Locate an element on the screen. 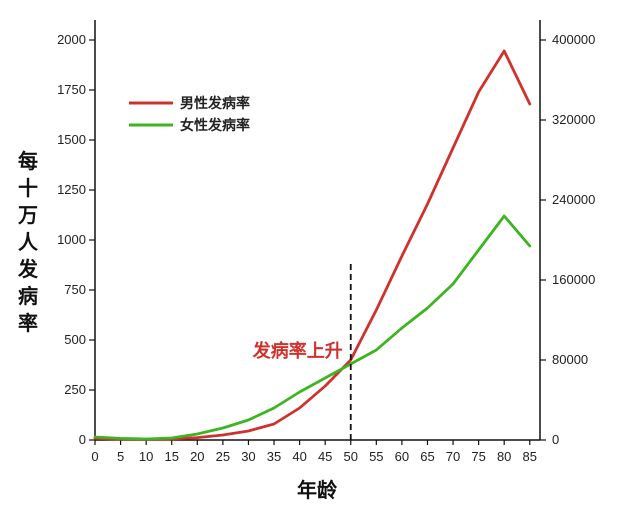  y-tick-label: 500 is located at coordinates (75, 339).